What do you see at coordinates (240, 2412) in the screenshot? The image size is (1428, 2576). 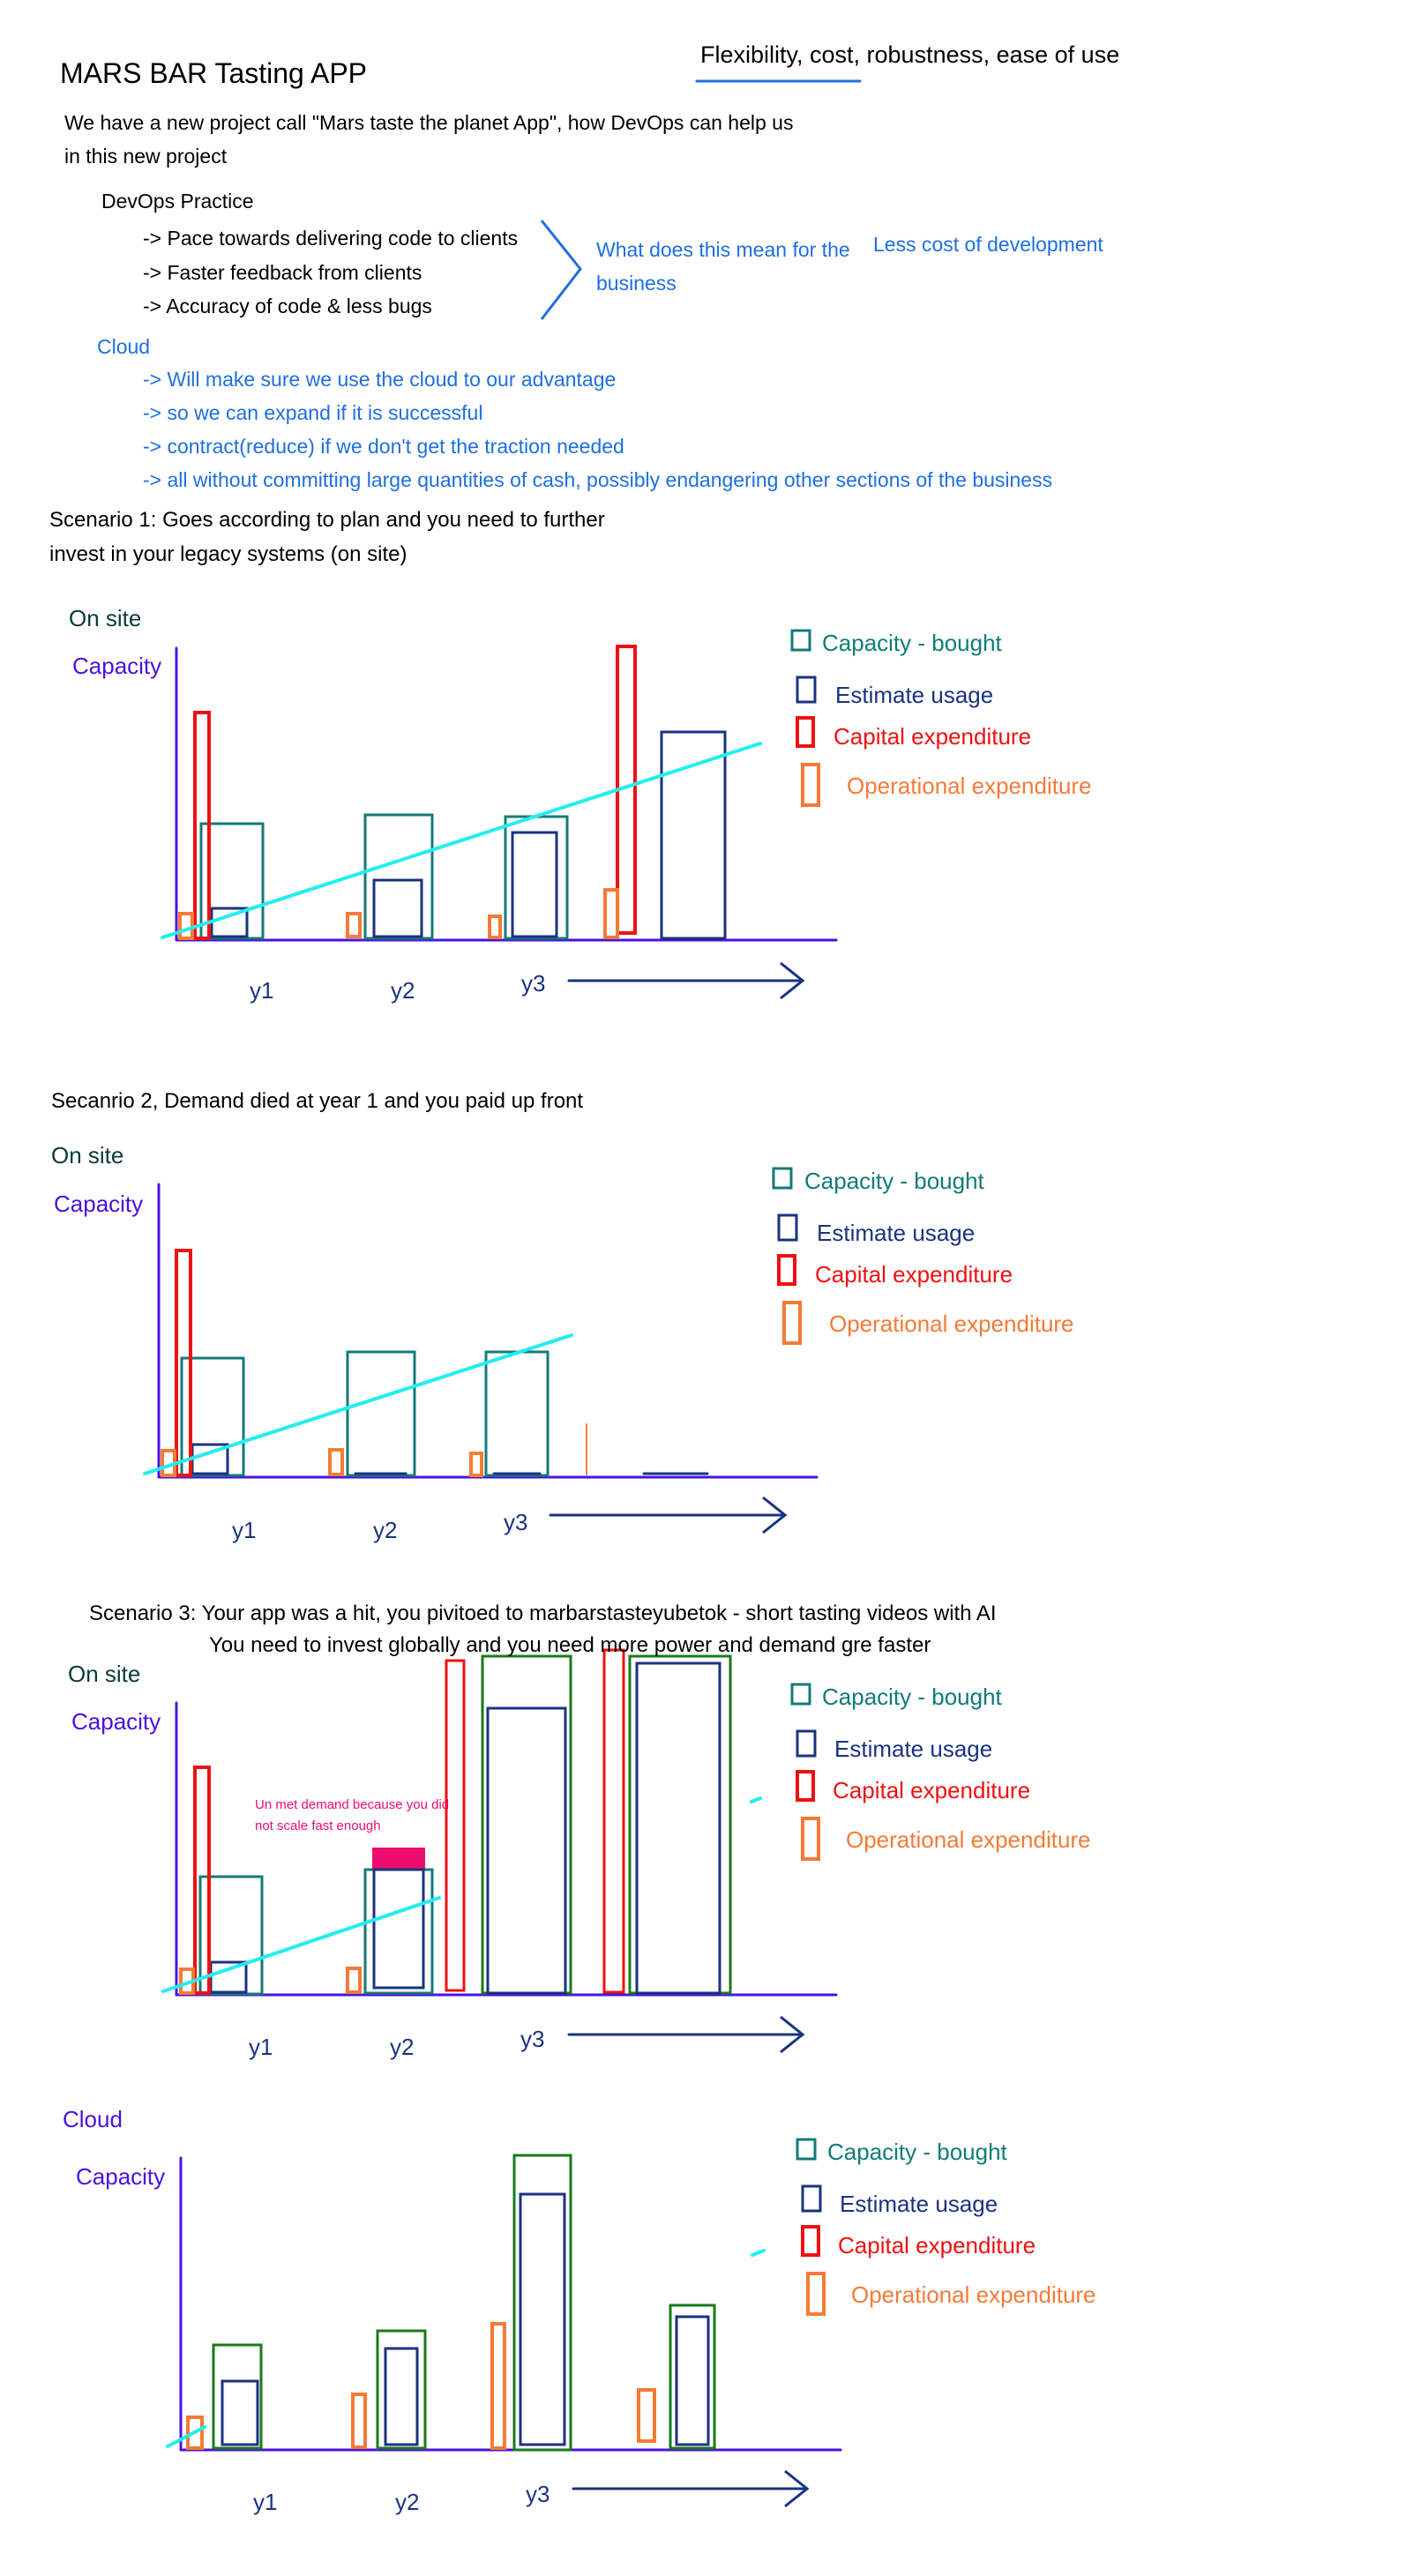 I see `cloud-y1-usage-bar` at bounding box center [240, 2412].